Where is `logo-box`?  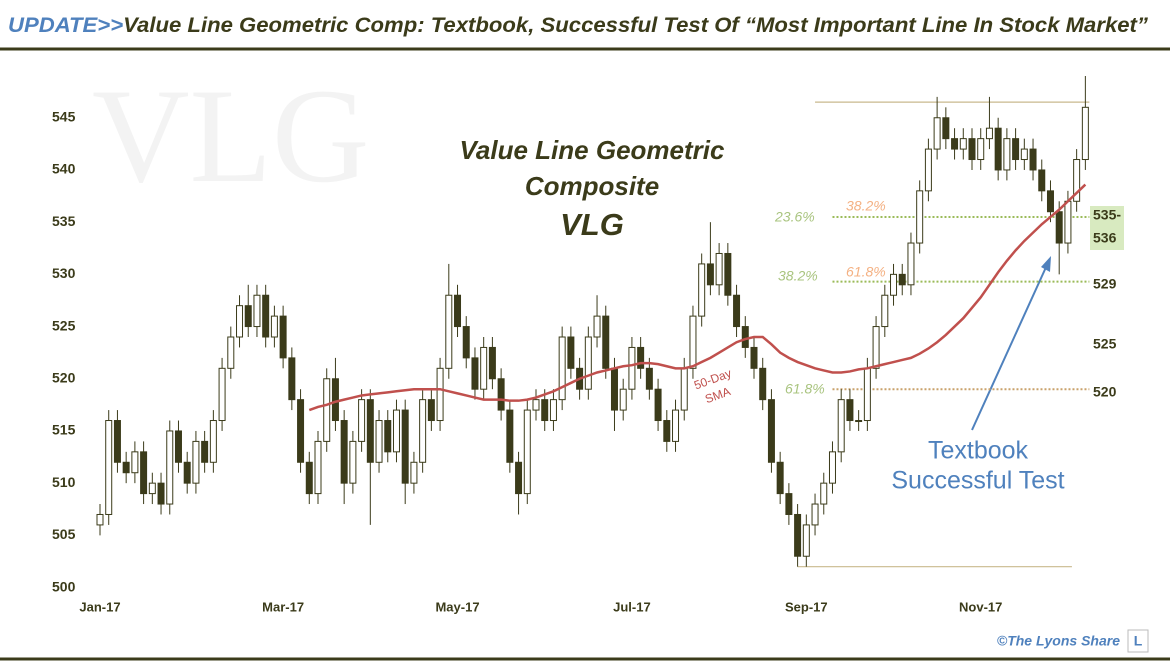 logo-box is located at coordinates (1138, 641).